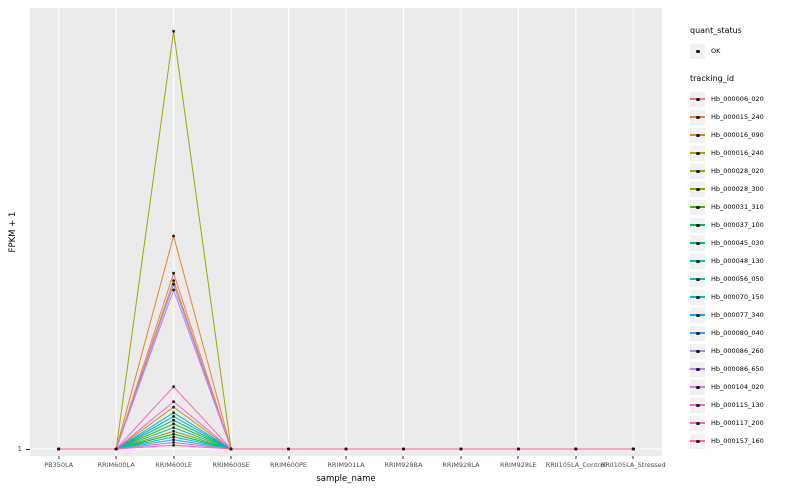 This screenshot has height=500, width=800. What do you see at coordinates (737, 405) in the screenshot?
I see `legend-label: Hb_000115_130` at bounding box center [737, 405].